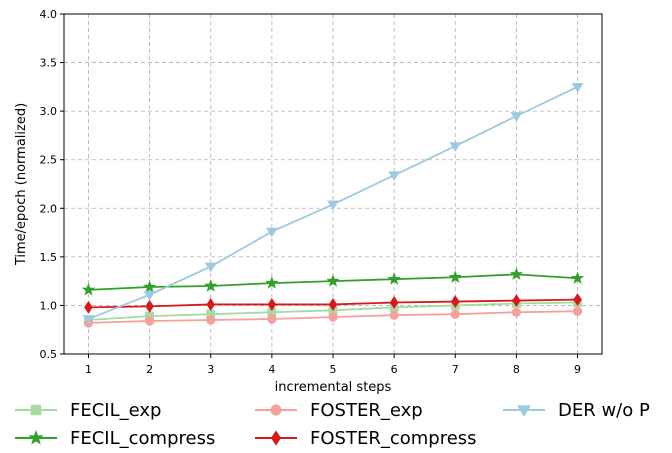 The width and height of the screenshot is (672, 453). Describe the element at coordinates (49, 63) in the screenshot. I see `y-tick-label: 3.5` at that location.